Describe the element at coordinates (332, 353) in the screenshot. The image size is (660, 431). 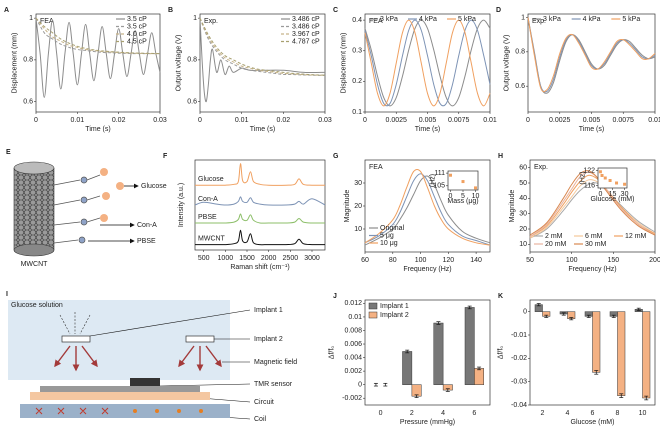
I see `y-axis-label: Δf/f₀` at that location.